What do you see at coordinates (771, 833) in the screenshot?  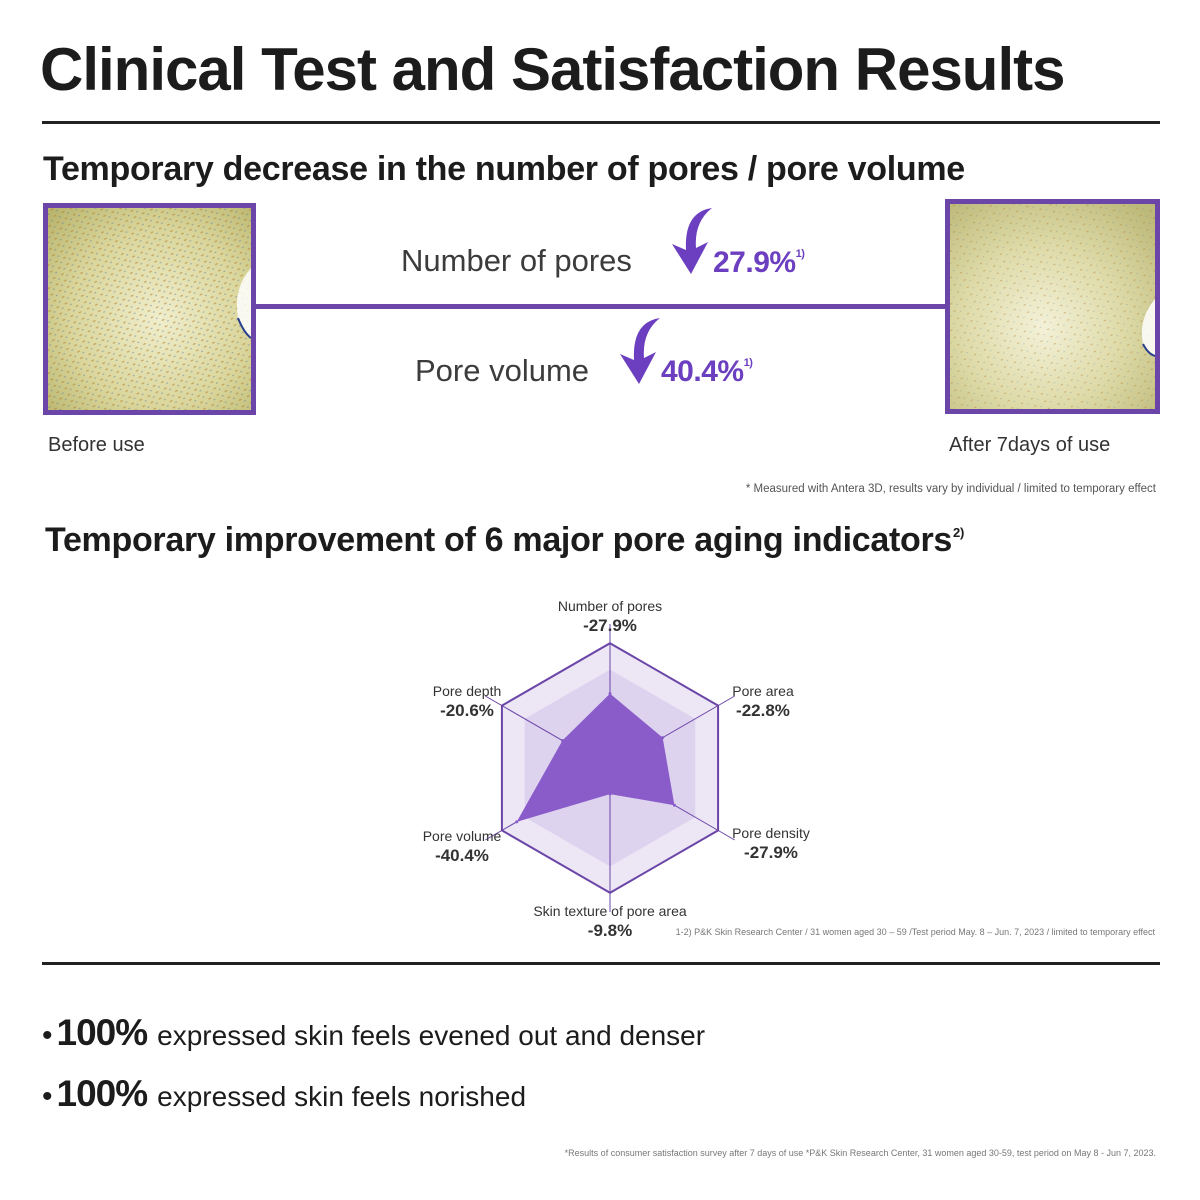 I see `axis-label: Pore density` at bounding box center [771, 833].